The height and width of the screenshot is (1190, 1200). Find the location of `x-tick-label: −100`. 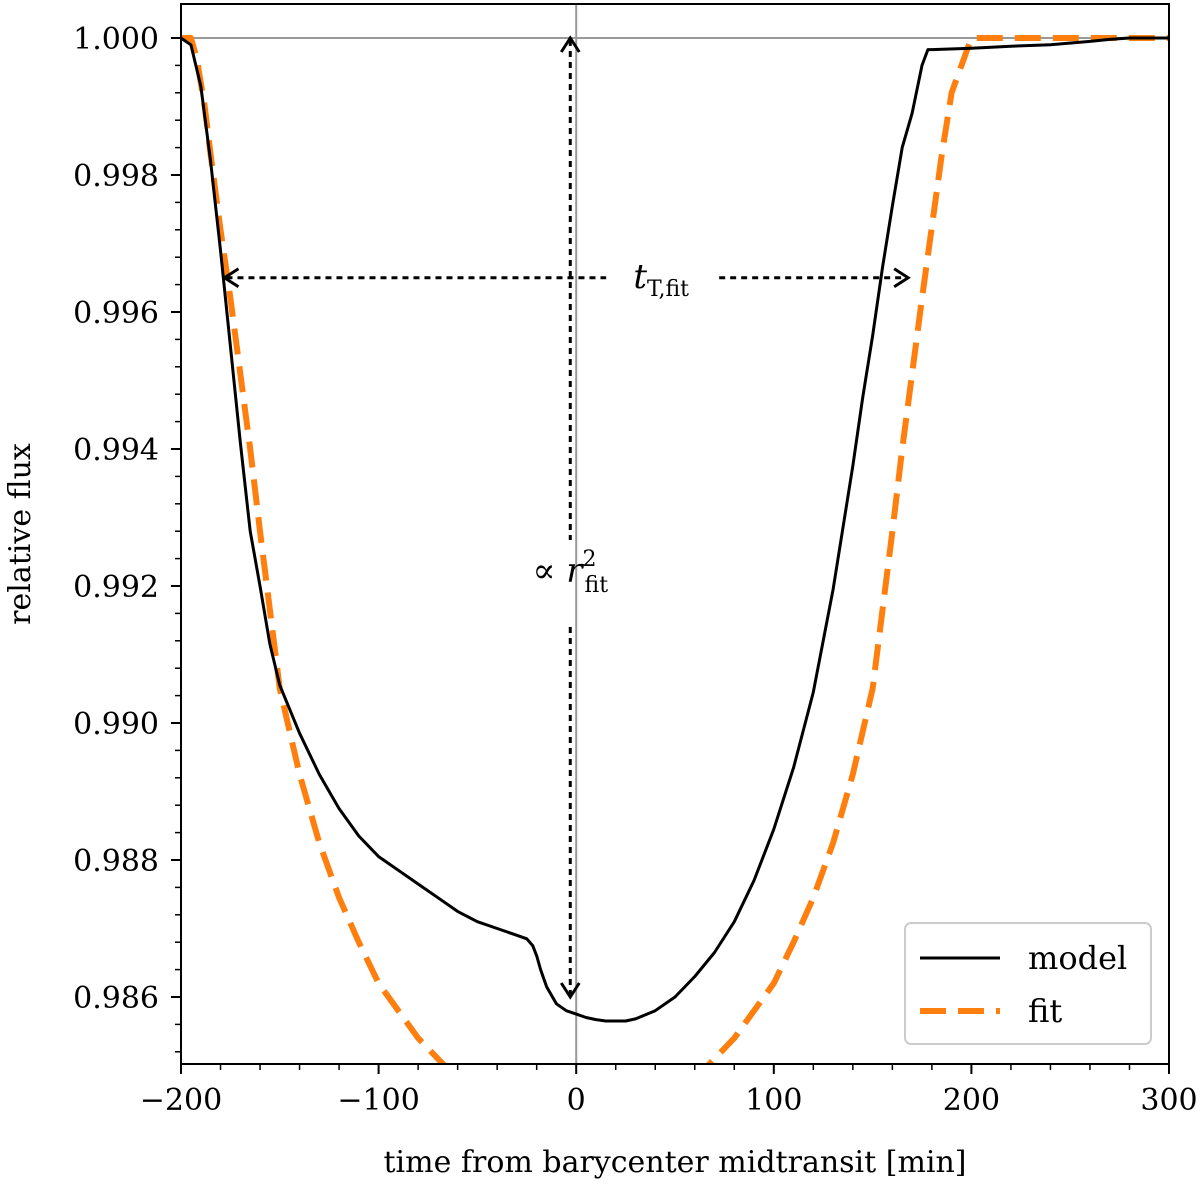

x-tick-label: −100 is located at coordinates (378, 1100).